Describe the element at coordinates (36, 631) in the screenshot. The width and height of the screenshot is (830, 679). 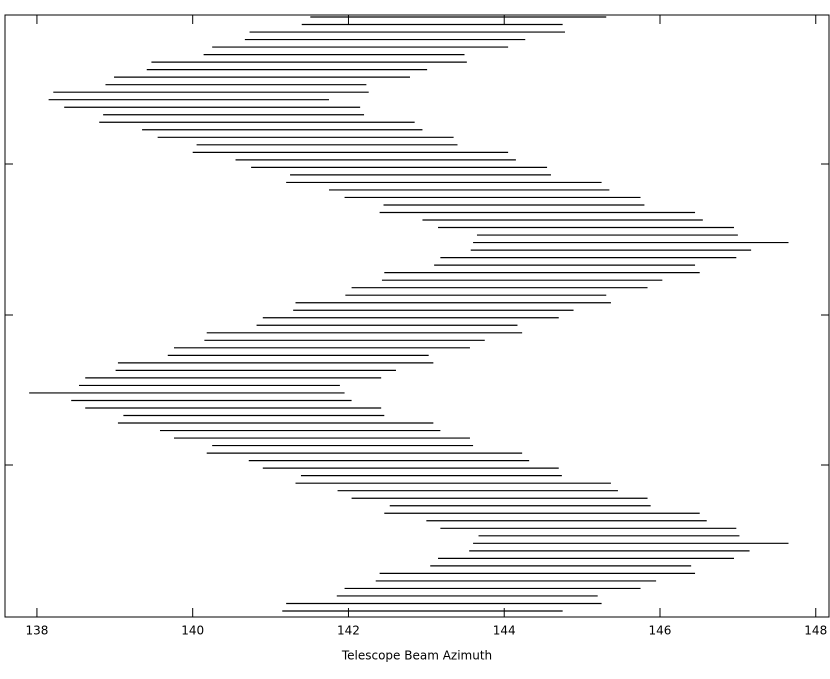
I see `x-tick-label: 138` at that location.